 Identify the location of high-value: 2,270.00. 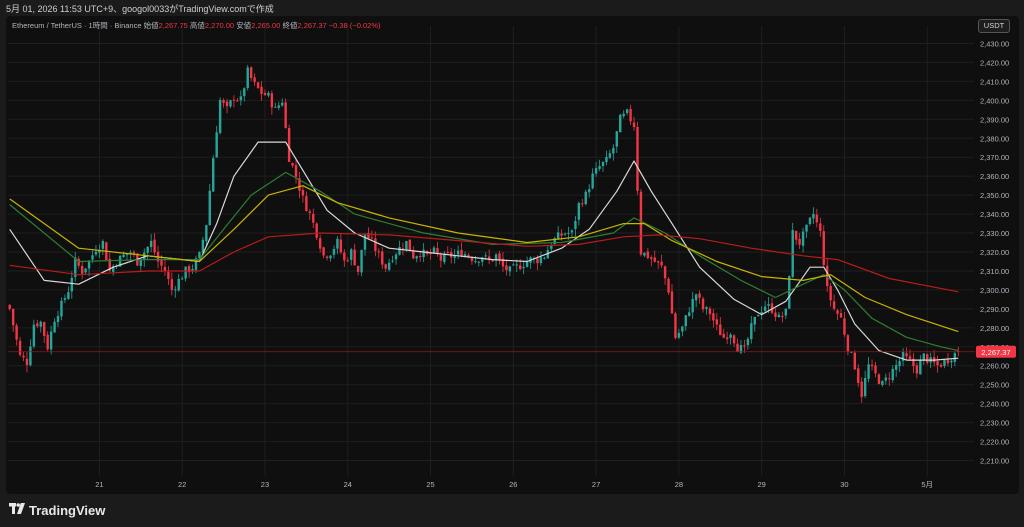
(219, 25).